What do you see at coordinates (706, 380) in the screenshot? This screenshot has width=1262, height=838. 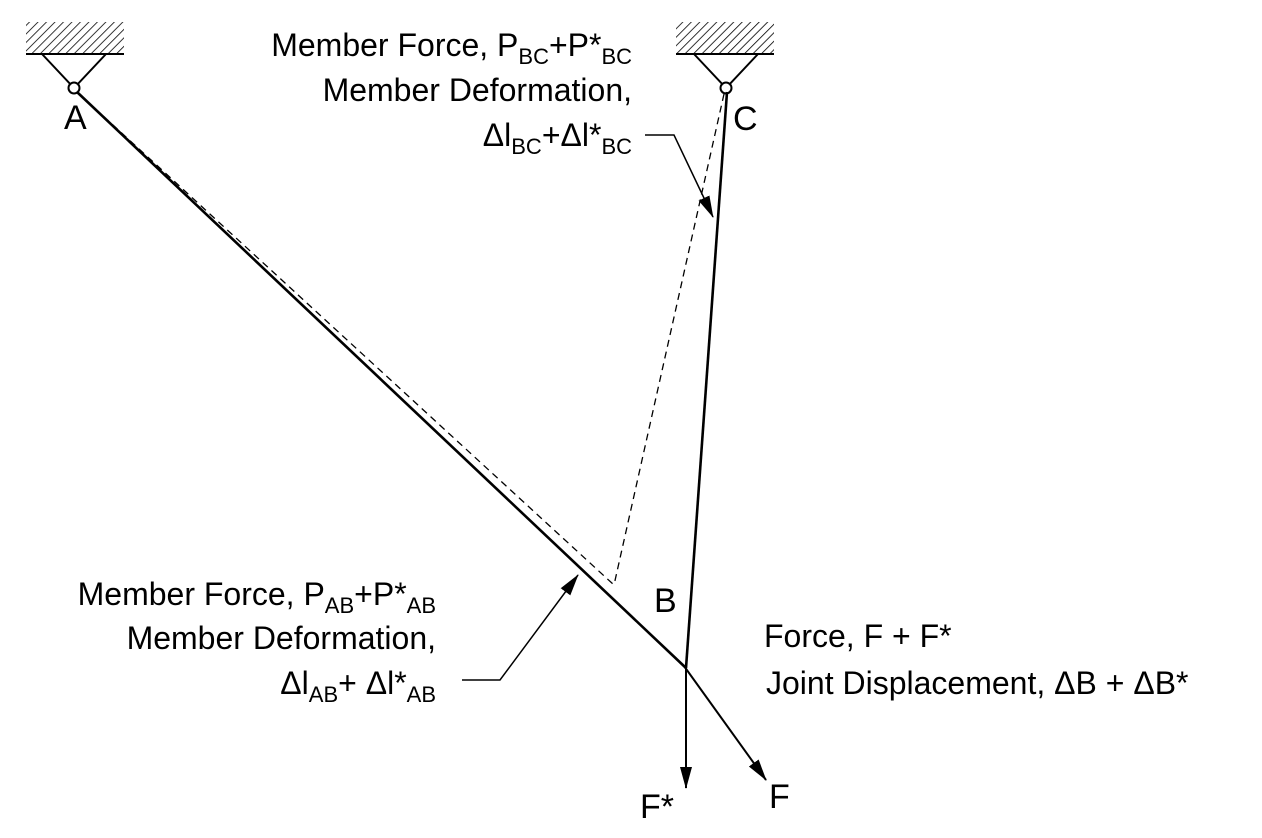 I see `member-bc-deformed` at bounding box center [706, 380].